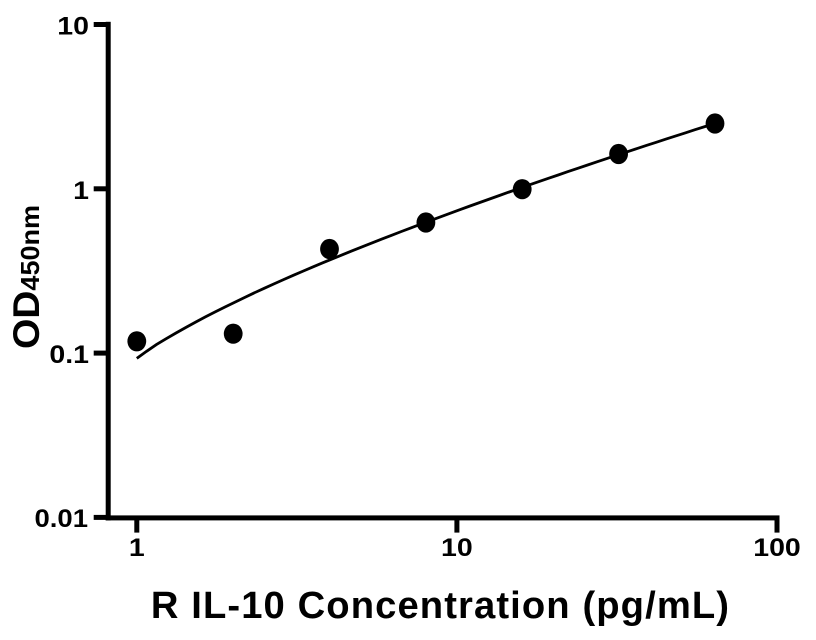  What do you see at coordinates (69, 355) in the screenshot?
I see `svg-text: 0.1` at bounding box center [69, 355].